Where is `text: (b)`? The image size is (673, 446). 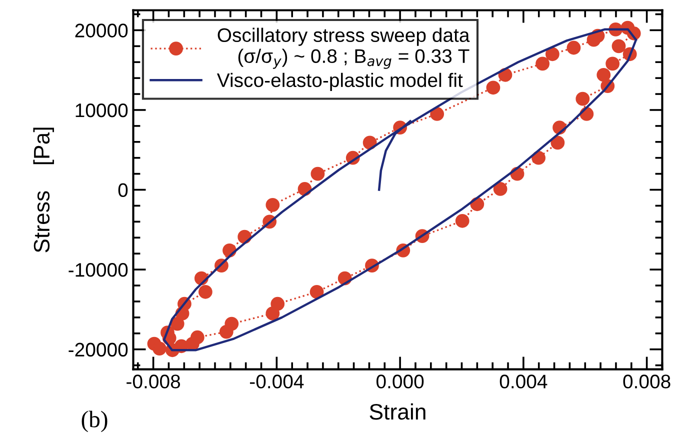 text: (b) is located at coordinates (95, 421).